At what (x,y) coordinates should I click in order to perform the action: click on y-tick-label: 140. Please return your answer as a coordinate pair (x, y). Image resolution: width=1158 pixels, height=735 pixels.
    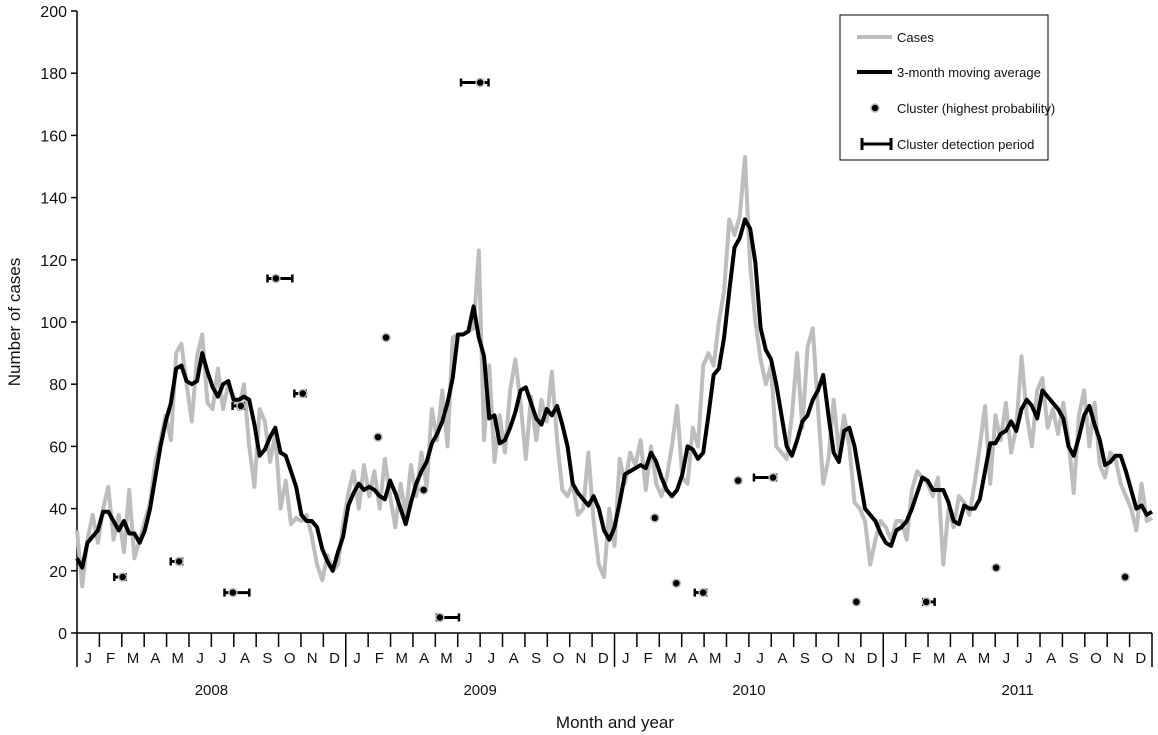
    Looking at the image, I should click on (53, 199).